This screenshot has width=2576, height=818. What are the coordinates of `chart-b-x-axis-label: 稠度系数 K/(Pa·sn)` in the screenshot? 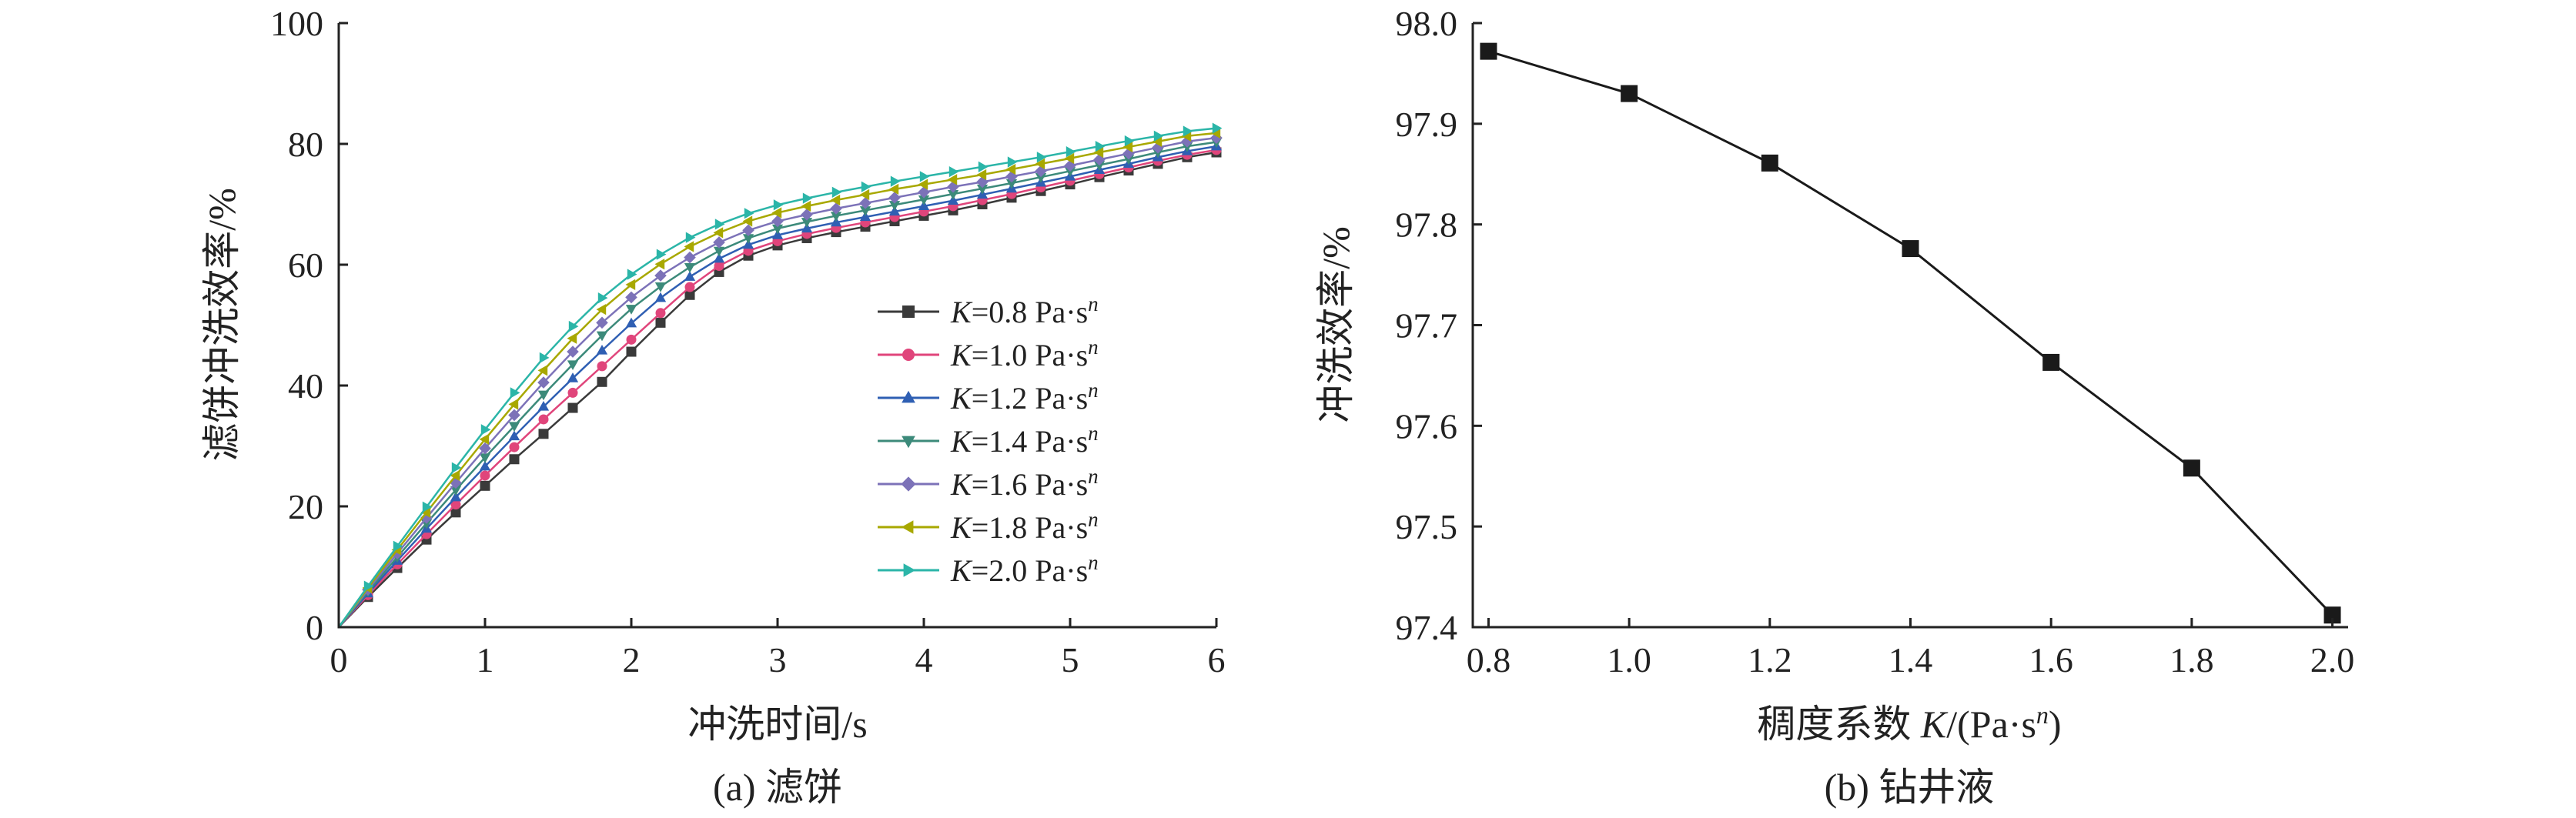 It's located at (1909, 723).